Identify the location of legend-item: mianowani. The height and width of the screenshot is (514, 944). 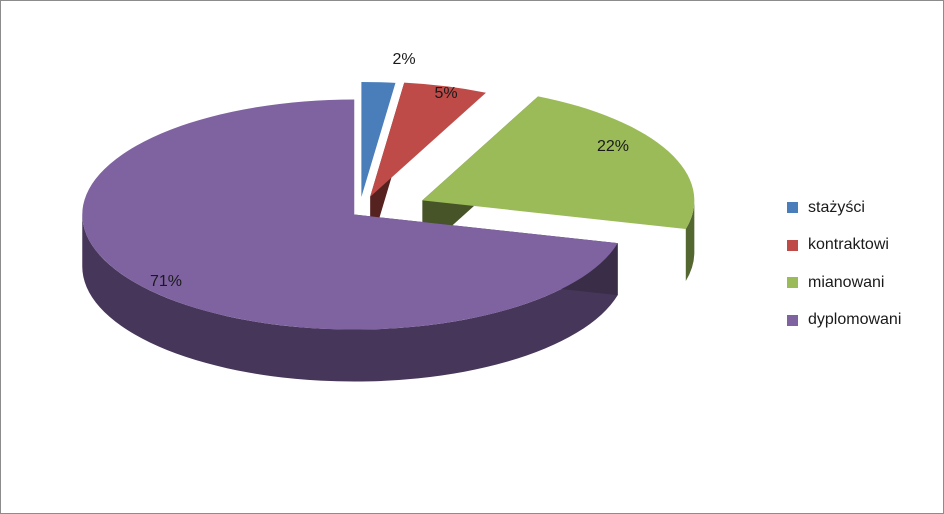
(844, 283).